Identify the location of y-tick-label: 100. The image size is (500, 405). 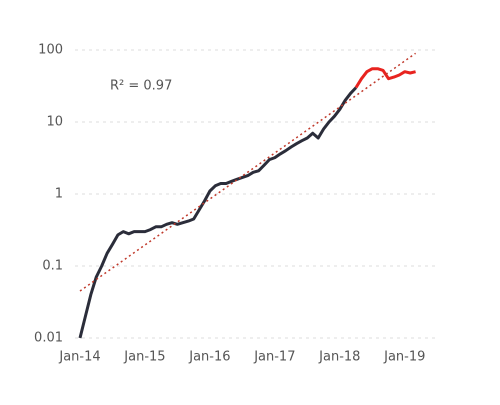
(50, 50).